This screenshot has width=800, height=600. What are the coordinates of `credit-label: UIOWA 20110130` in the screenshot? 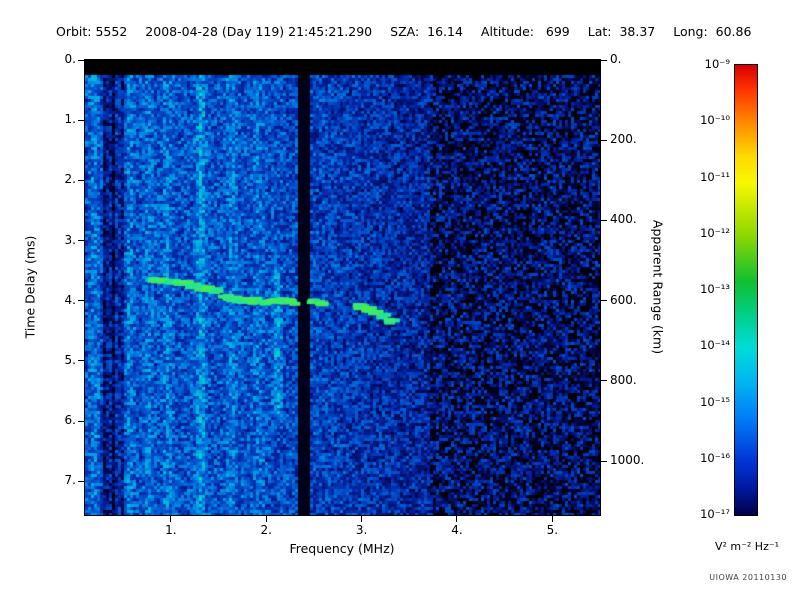 It's located at (748, 577).